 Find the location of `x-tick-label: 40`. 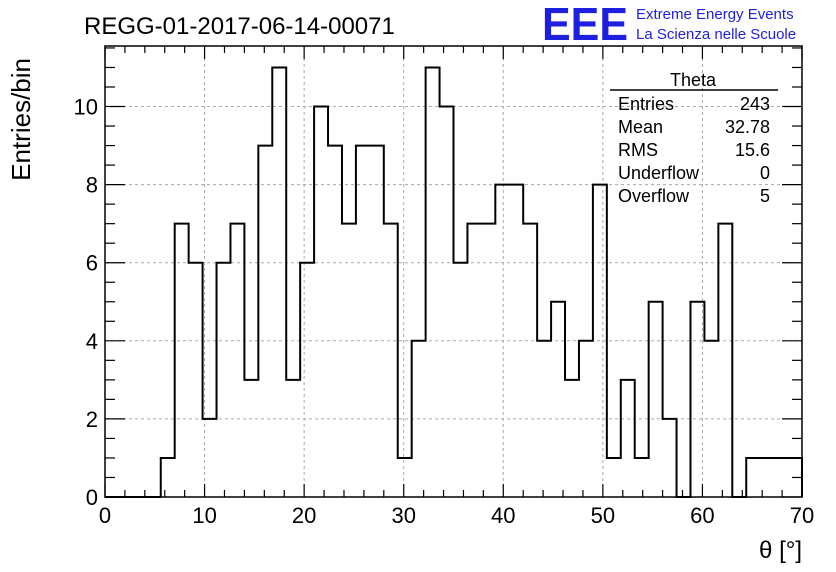

x-tick-label: 40 is located at coordinates (503, 515).